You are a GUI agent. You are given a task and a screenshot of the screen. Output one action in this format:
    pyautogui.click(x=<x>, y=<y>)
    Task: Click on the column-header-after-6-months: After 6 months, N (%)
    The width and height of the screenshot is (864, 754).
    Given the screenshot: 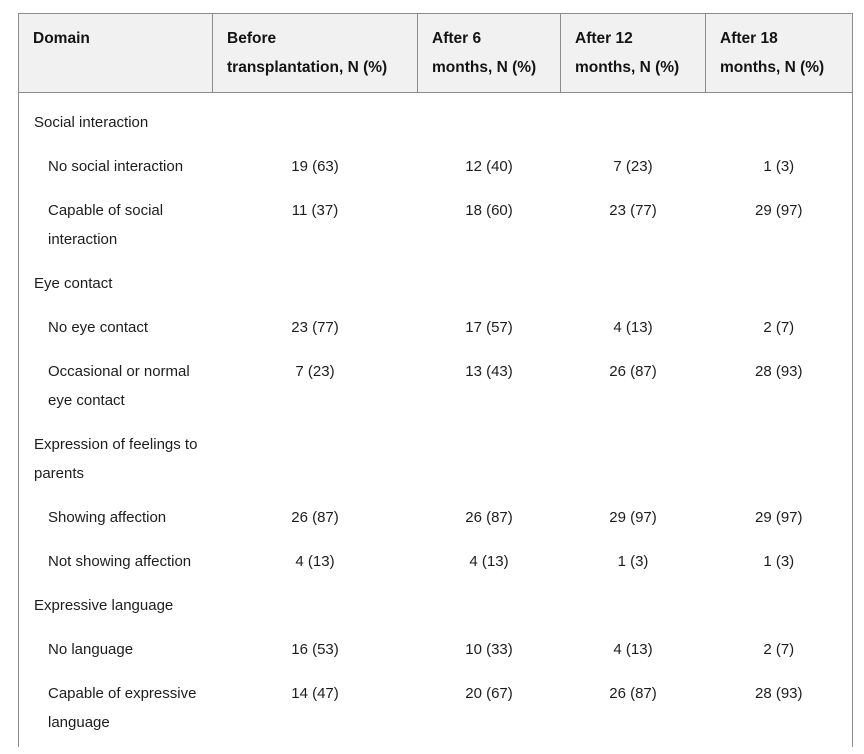 What is the action you would take?
    pyautogui.click(x=489, y=53)
    